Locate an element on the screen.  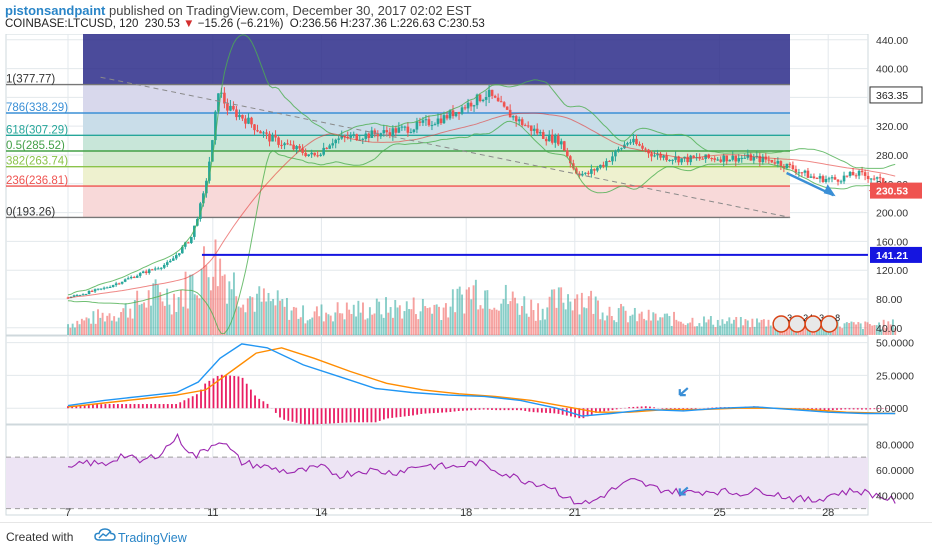
fib-zone is located at coordinates (436, 201).